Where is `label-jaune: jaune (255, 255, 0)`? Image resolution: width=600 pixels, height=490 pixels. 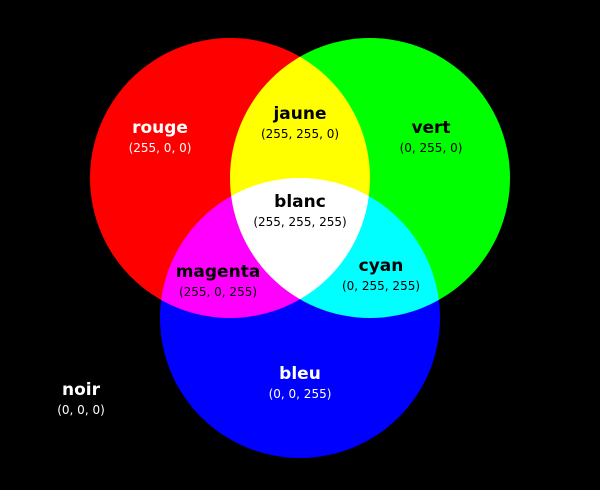
label-jaune: jaune (255, 255, 0) is located at coordinates (300, 122).